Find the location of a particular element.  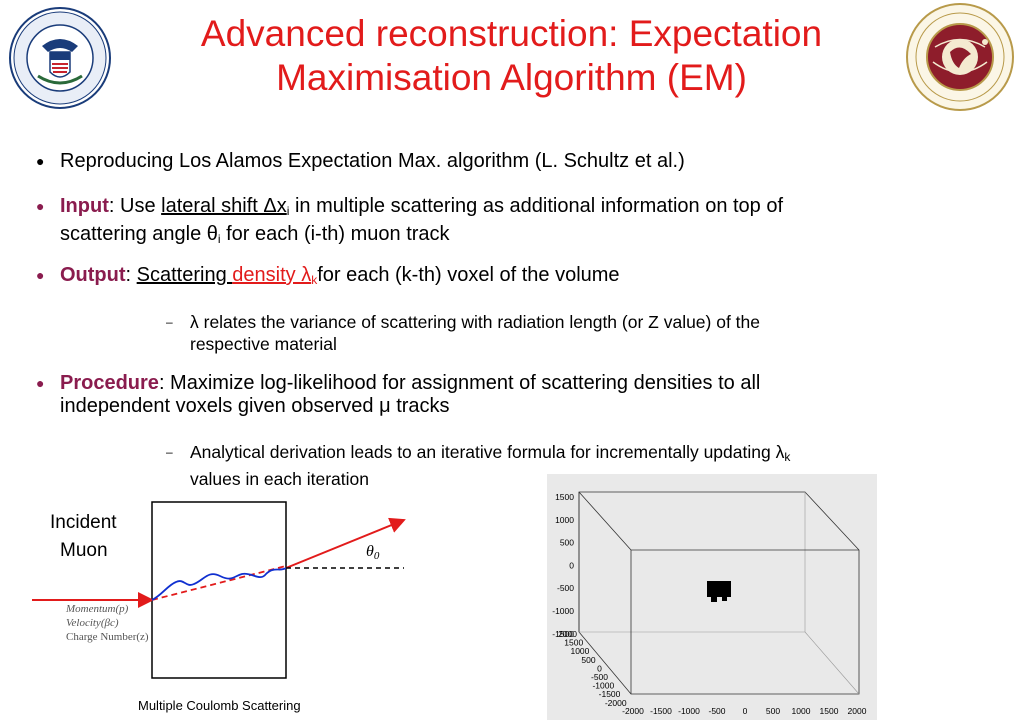

muon-scattering-path is located at coordinates (219, 584).